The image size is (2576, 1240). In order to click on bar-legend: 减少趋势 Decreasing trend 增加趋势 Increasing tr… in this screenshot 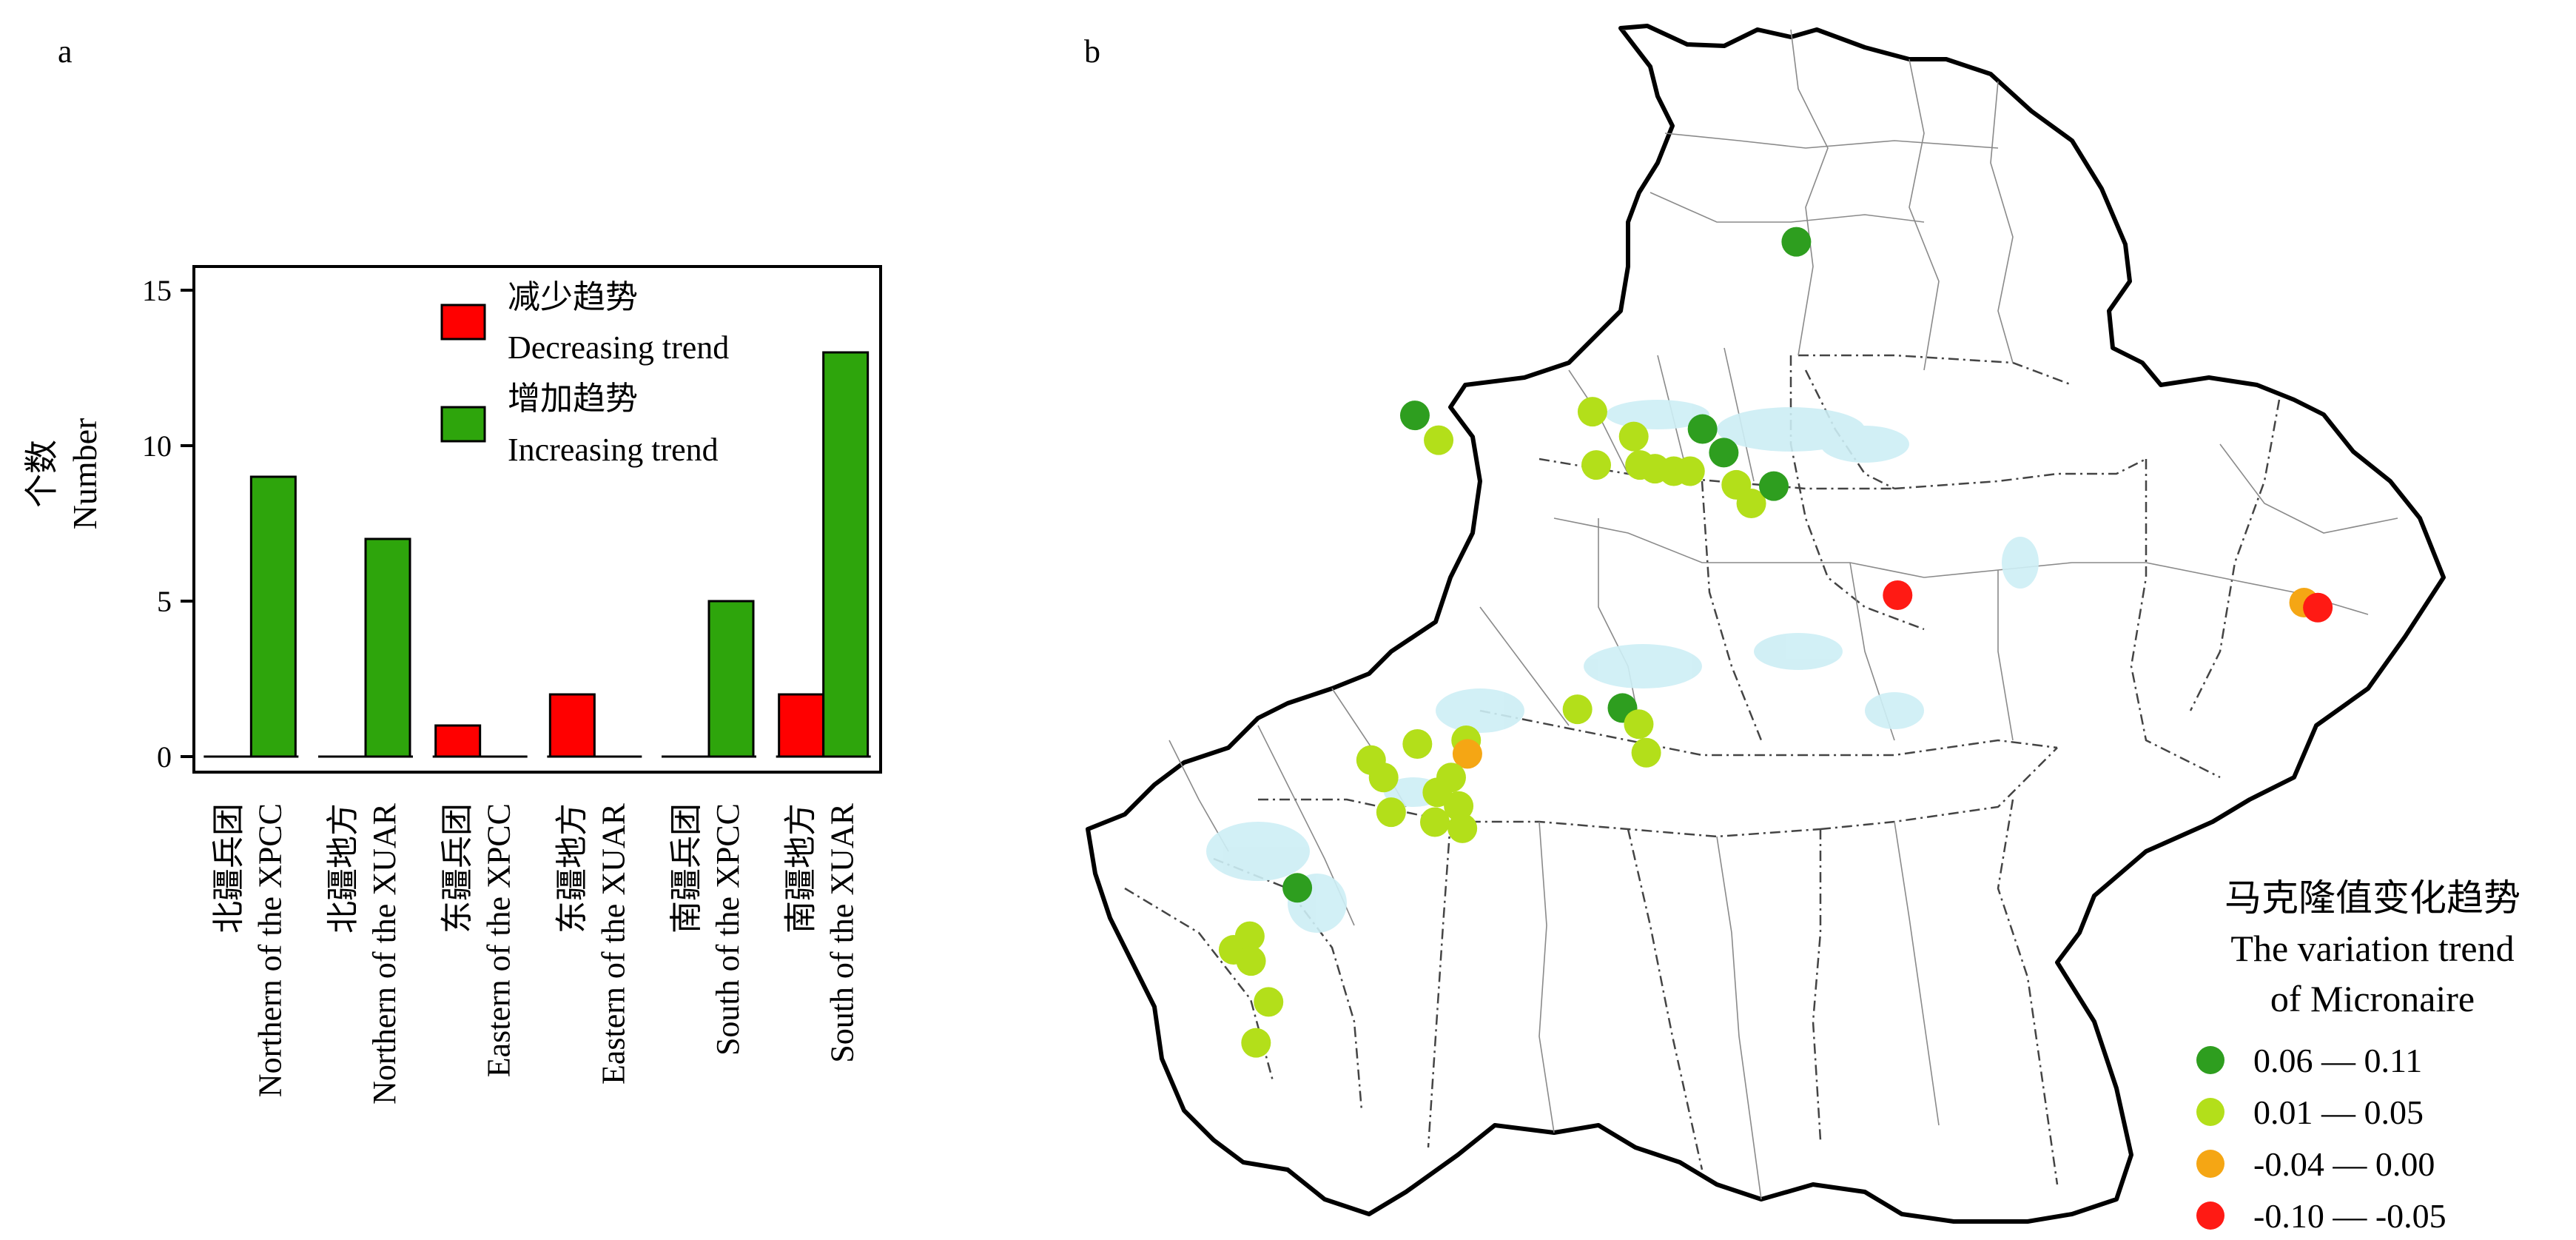, I will do `click(584, 373)`.